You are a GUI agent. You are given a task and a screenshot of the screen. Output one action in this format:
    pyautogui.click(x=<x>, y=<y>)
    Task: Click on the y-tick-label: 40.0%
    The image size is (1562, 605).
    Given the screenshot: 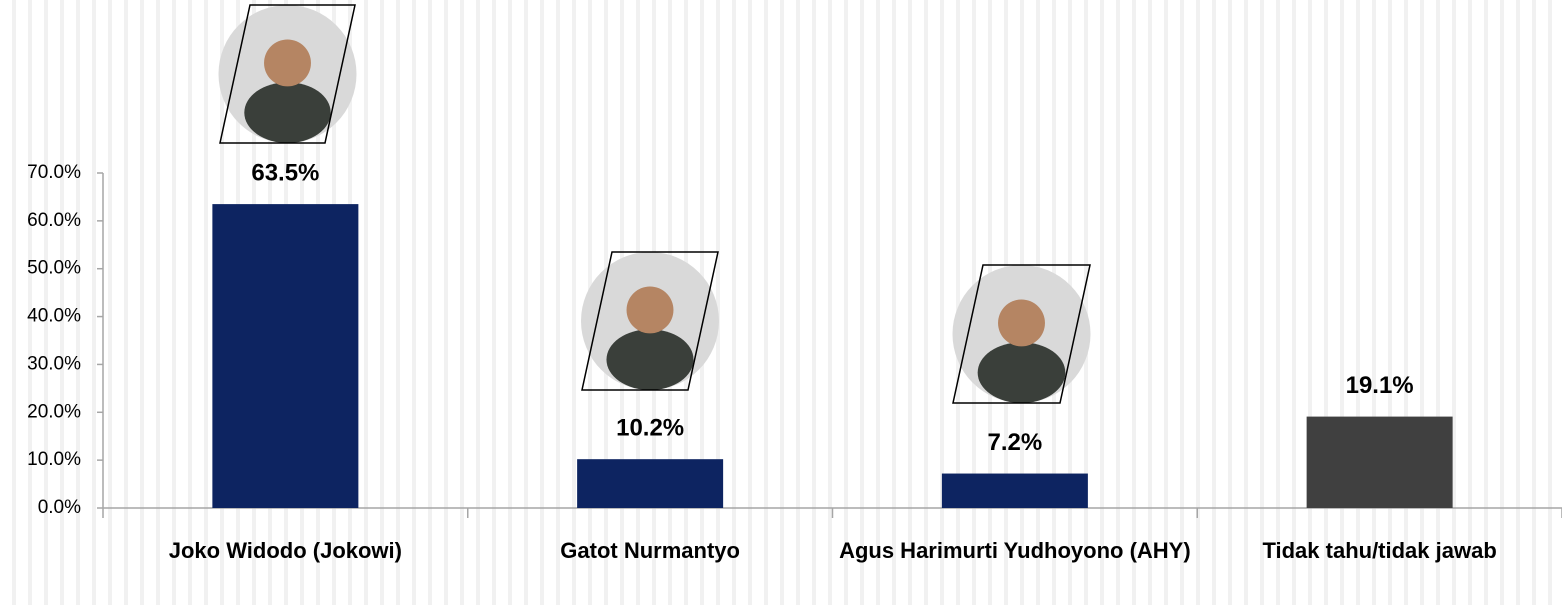 What is the action you would take?
    pyautogui.click(x=54, y=316)
    